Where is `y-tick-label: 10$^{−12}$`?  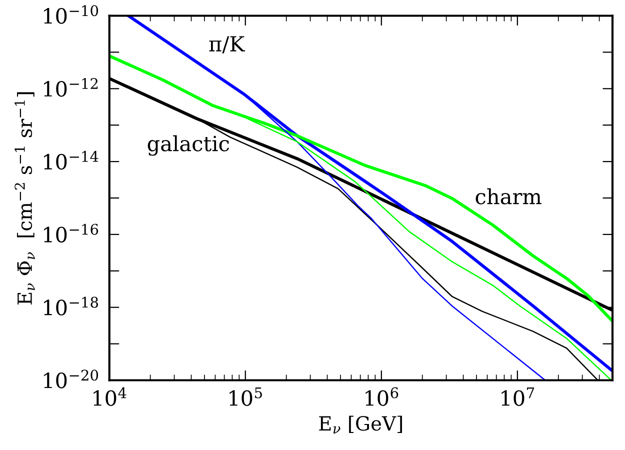
y-tick-label: 10$^{−12}$ is located at coordinates (71, 87).